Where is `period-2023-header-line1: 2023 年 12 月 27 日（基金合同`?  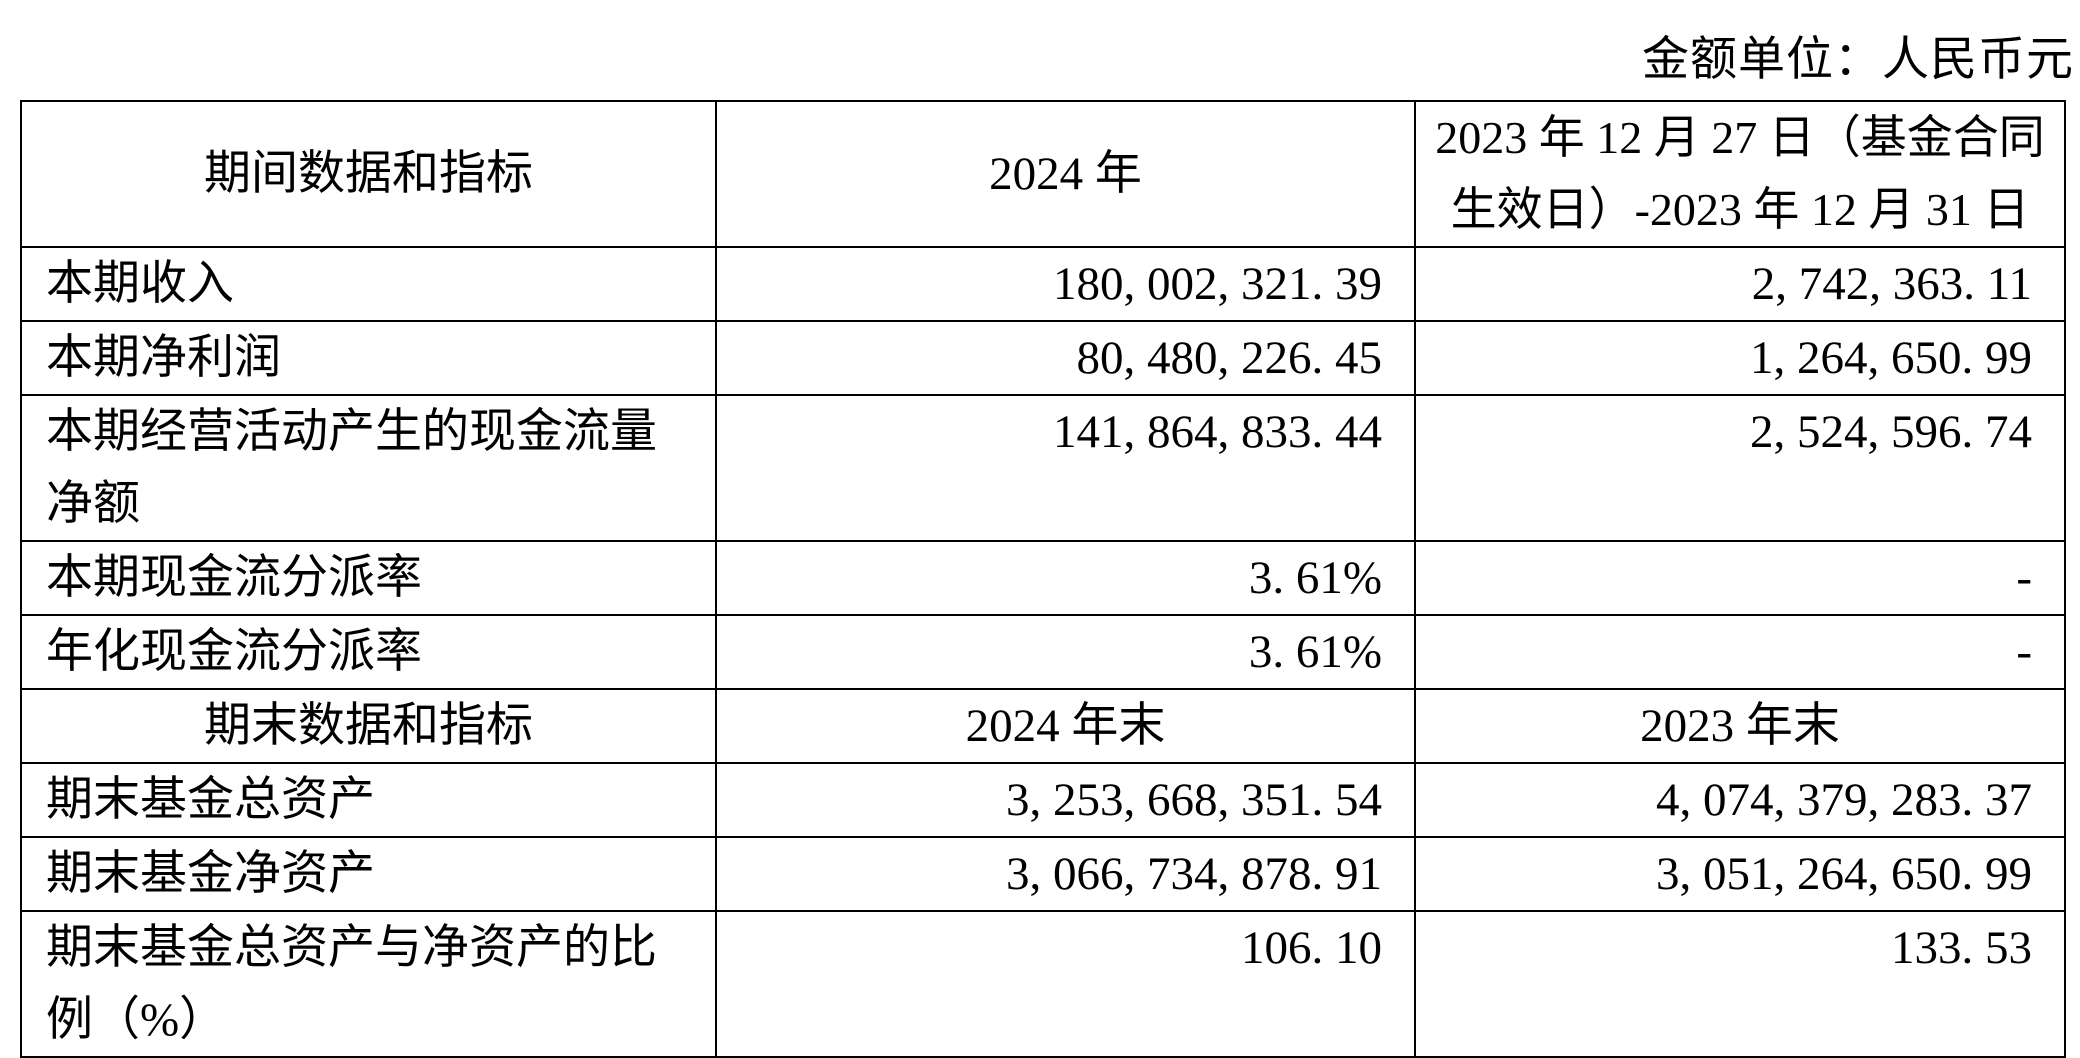 period-2023-header-line1: 2023 年 12 月 27 日（基金合同 is located at coordinates (1740, 137).